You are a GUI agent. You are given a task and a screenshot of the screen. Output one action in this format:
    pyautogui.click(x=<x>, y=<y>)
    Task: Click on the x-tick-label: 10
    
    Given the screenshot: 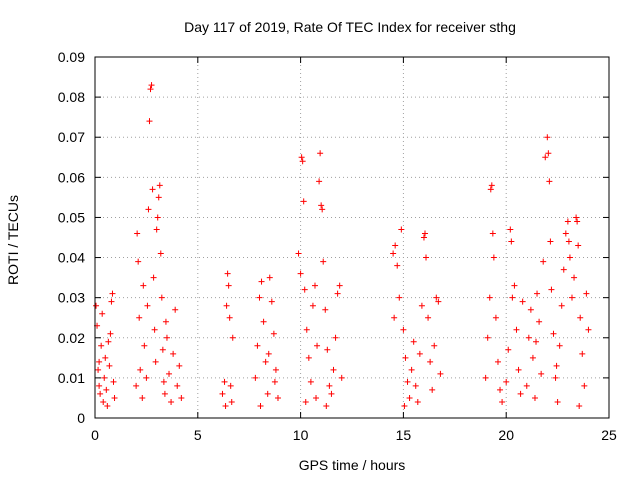 What is the action you would take?
    pyautogui.click(x=301, y=435)
    